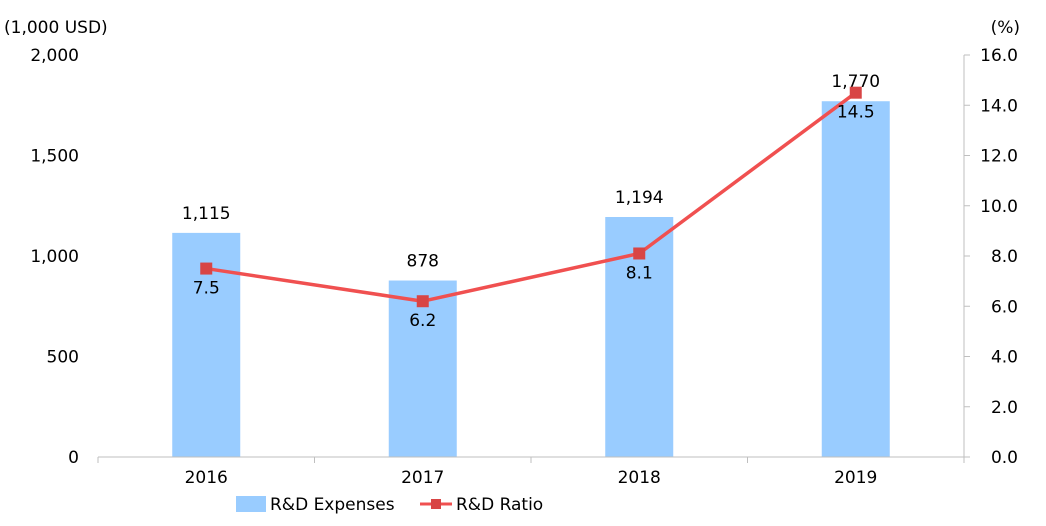  I want to click on right-tick-label: 4.0, so click(1004, 358).